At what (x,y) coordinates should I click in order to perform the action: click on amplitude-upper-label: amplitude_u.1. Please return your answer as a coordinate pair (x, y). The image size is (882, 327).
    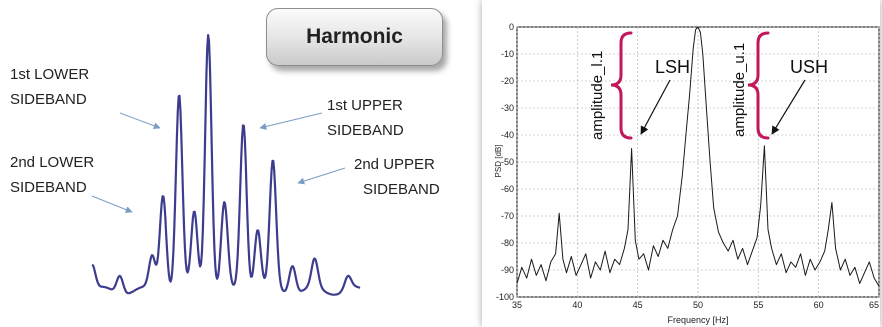
    Looking at the image, I should click on (739, 90).